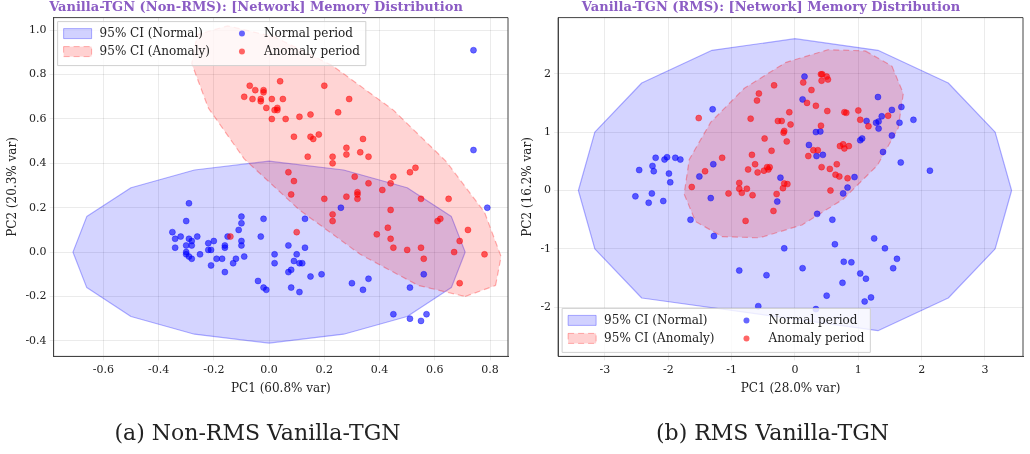 This screenshot has height=454, width=1030. Describe the element at coordinates (214, 369) in the screenshot. I see `x-tick-label: -0.2` at that location.